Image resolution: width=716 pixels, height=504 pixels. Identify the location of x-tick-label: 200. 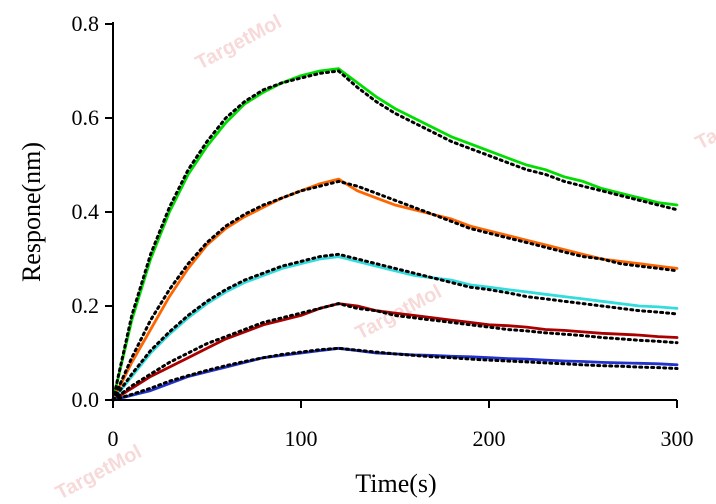
(489, 438).